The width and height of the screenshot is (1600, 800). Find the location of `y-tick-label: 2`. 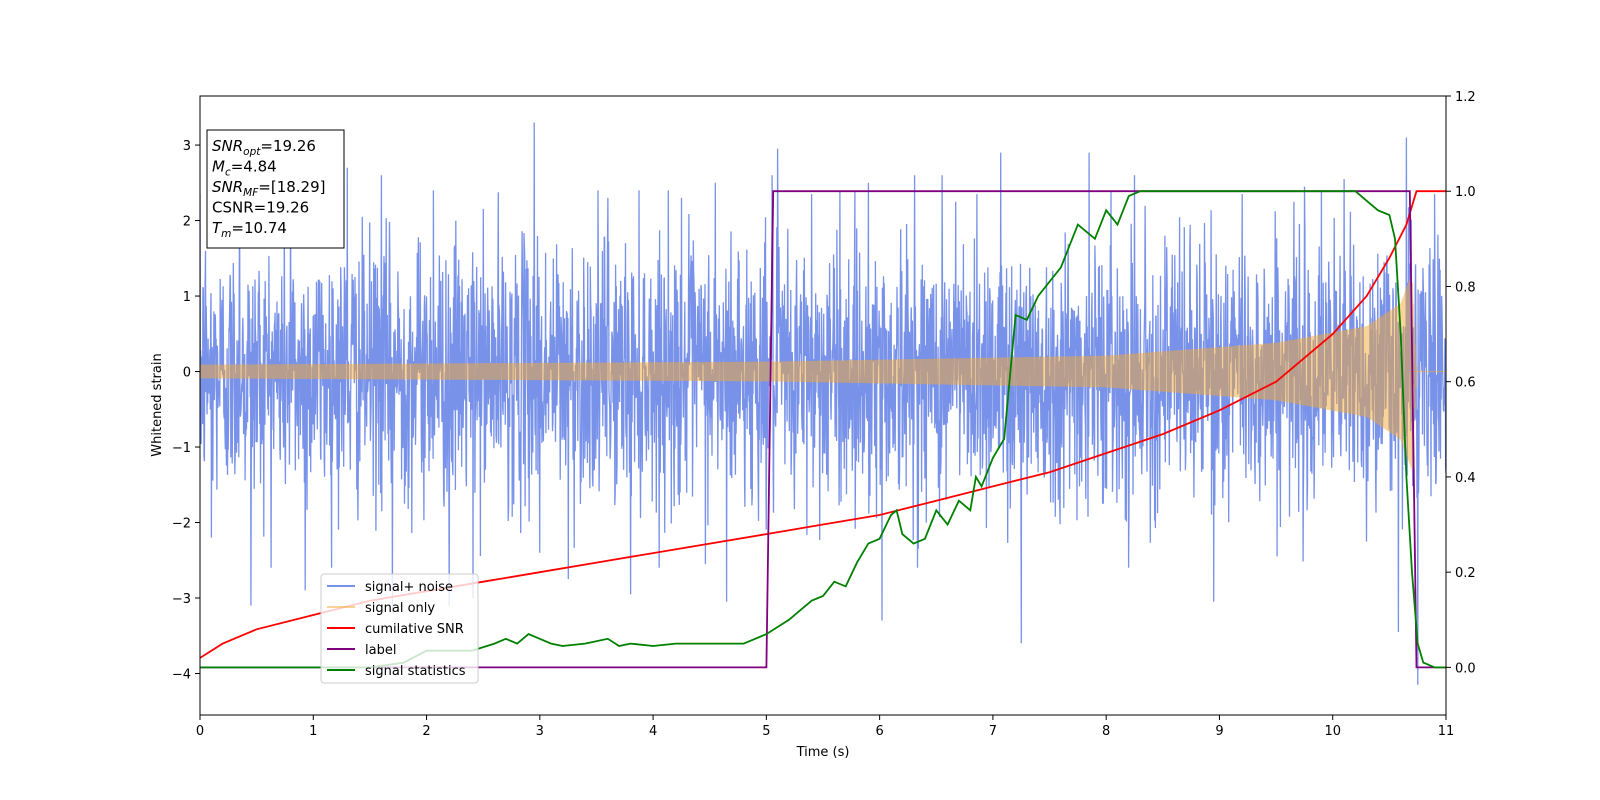

y-tick-label: 2 is located at coordinates (187, 222).